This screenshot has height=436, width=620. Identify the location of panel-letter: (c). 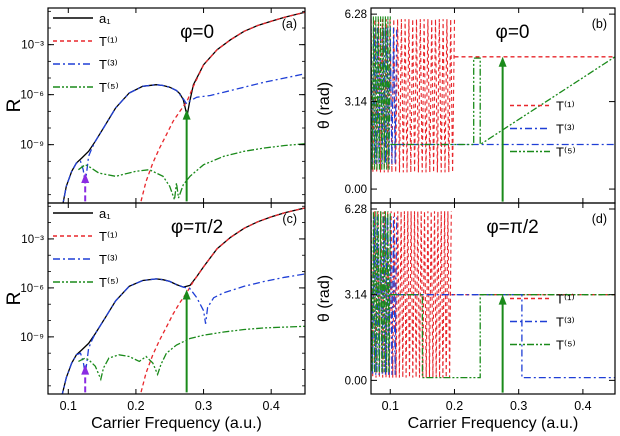
(289, 219).